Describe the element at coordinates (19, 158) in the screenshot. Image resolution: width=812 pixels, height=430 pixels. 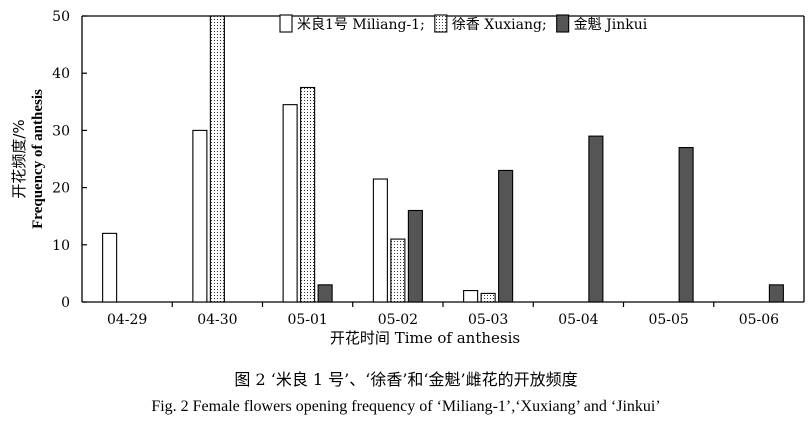
I see `y-axis-label-chinese: 开花频度/%` at that location.